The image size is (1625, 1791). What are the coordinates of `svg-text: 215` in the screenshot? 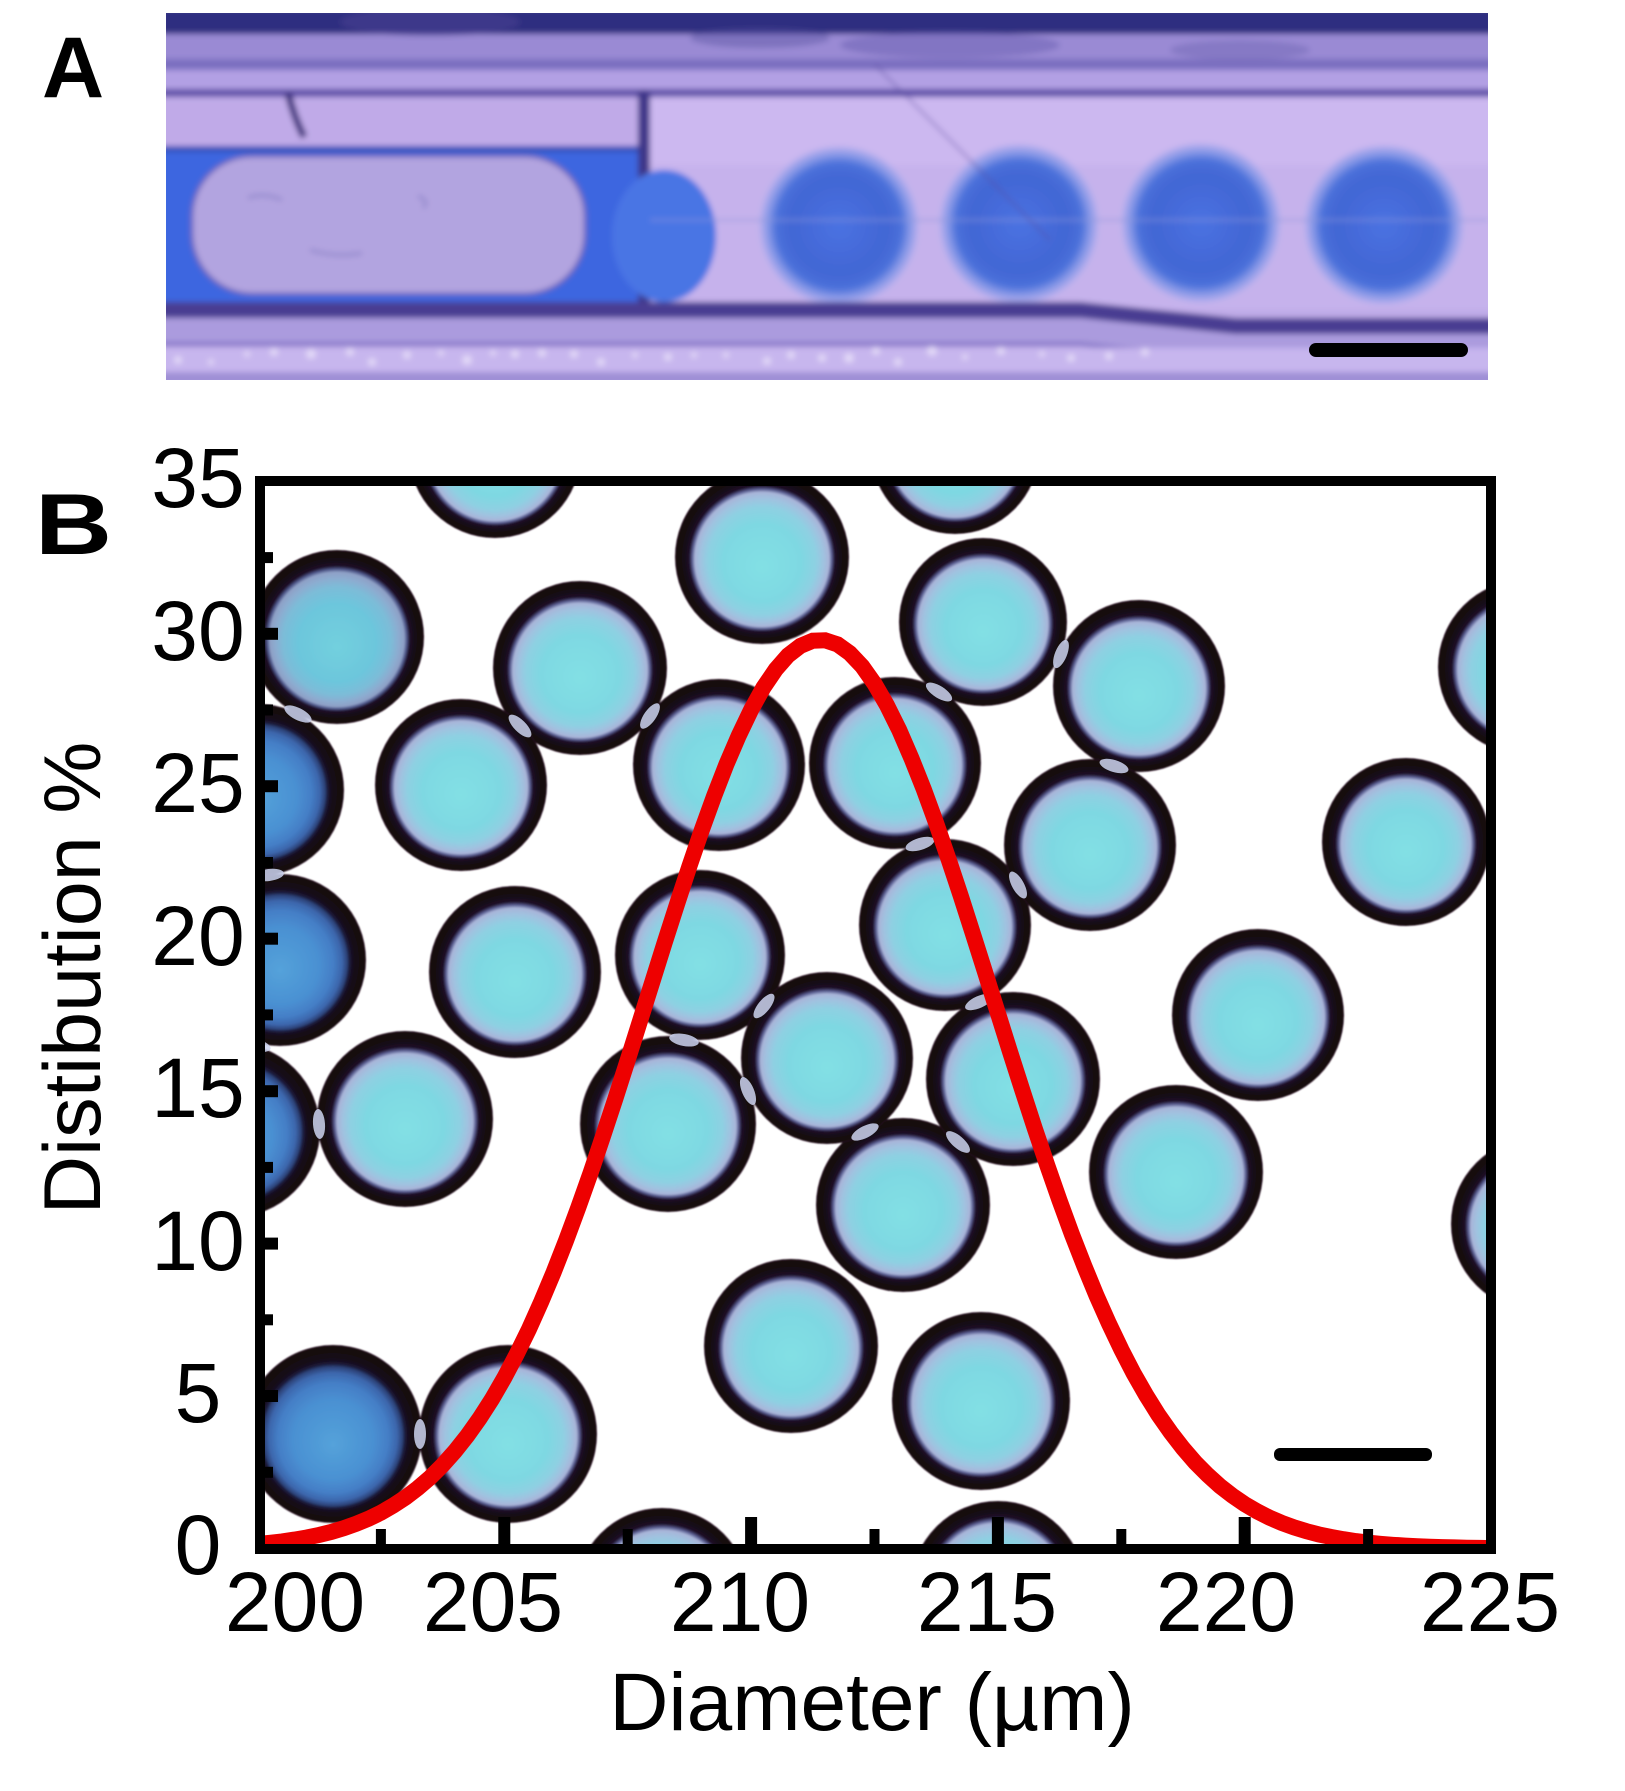 It's located at (987, 1602).